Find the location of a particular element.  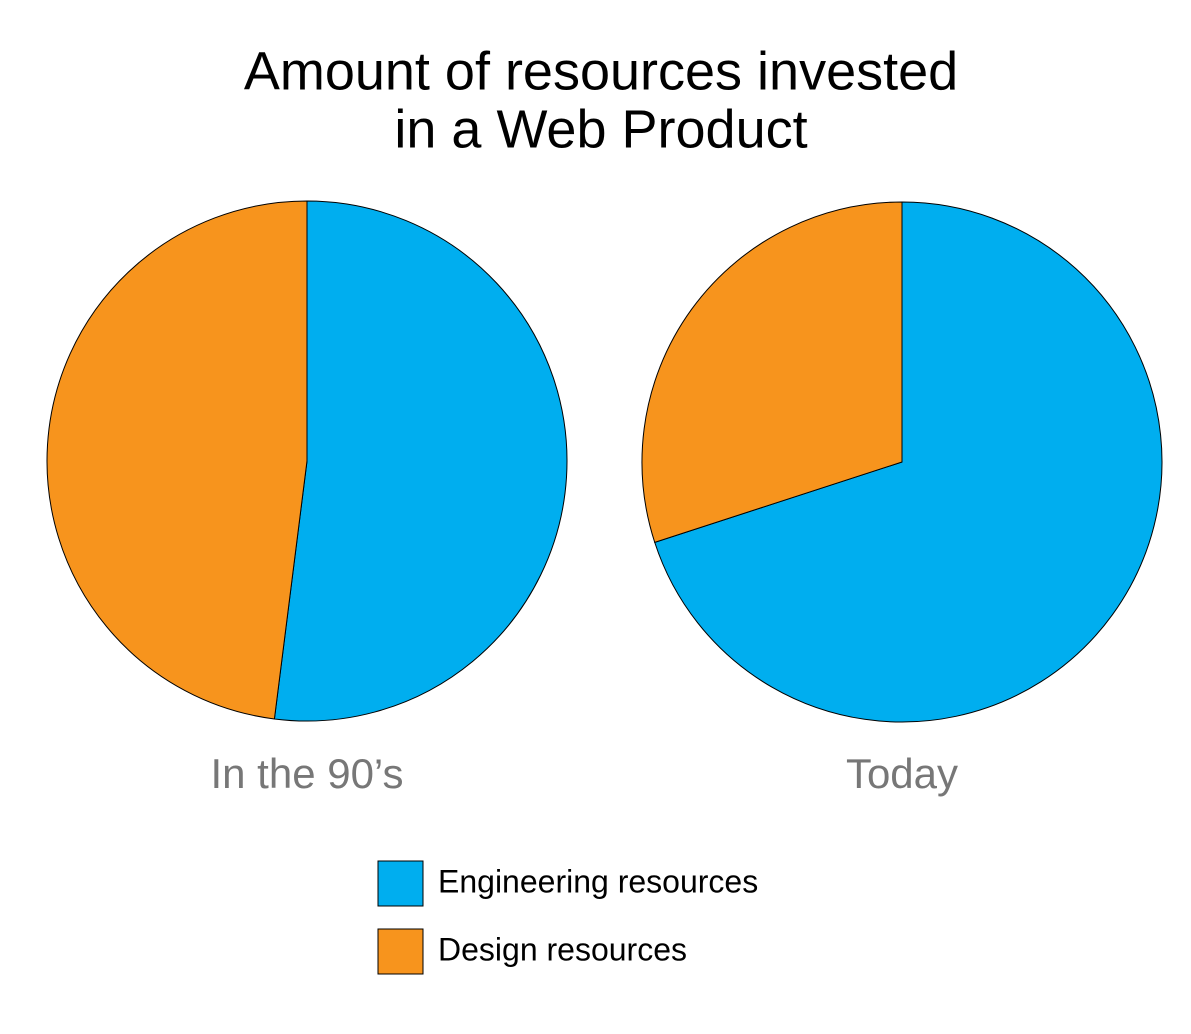

chart-title: in a Web Product is located at coordinates (600, 129).